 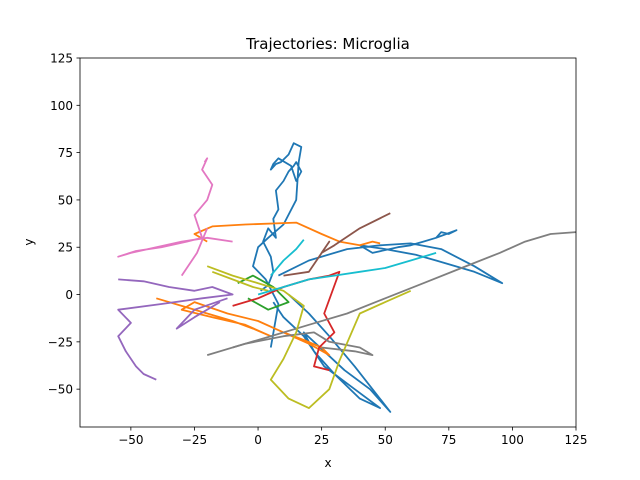 What do you see at coordinates (327, 44) in the screenshot?
I see `chart-title: Trajectories: Microglia` at bounding box center [327, 44].